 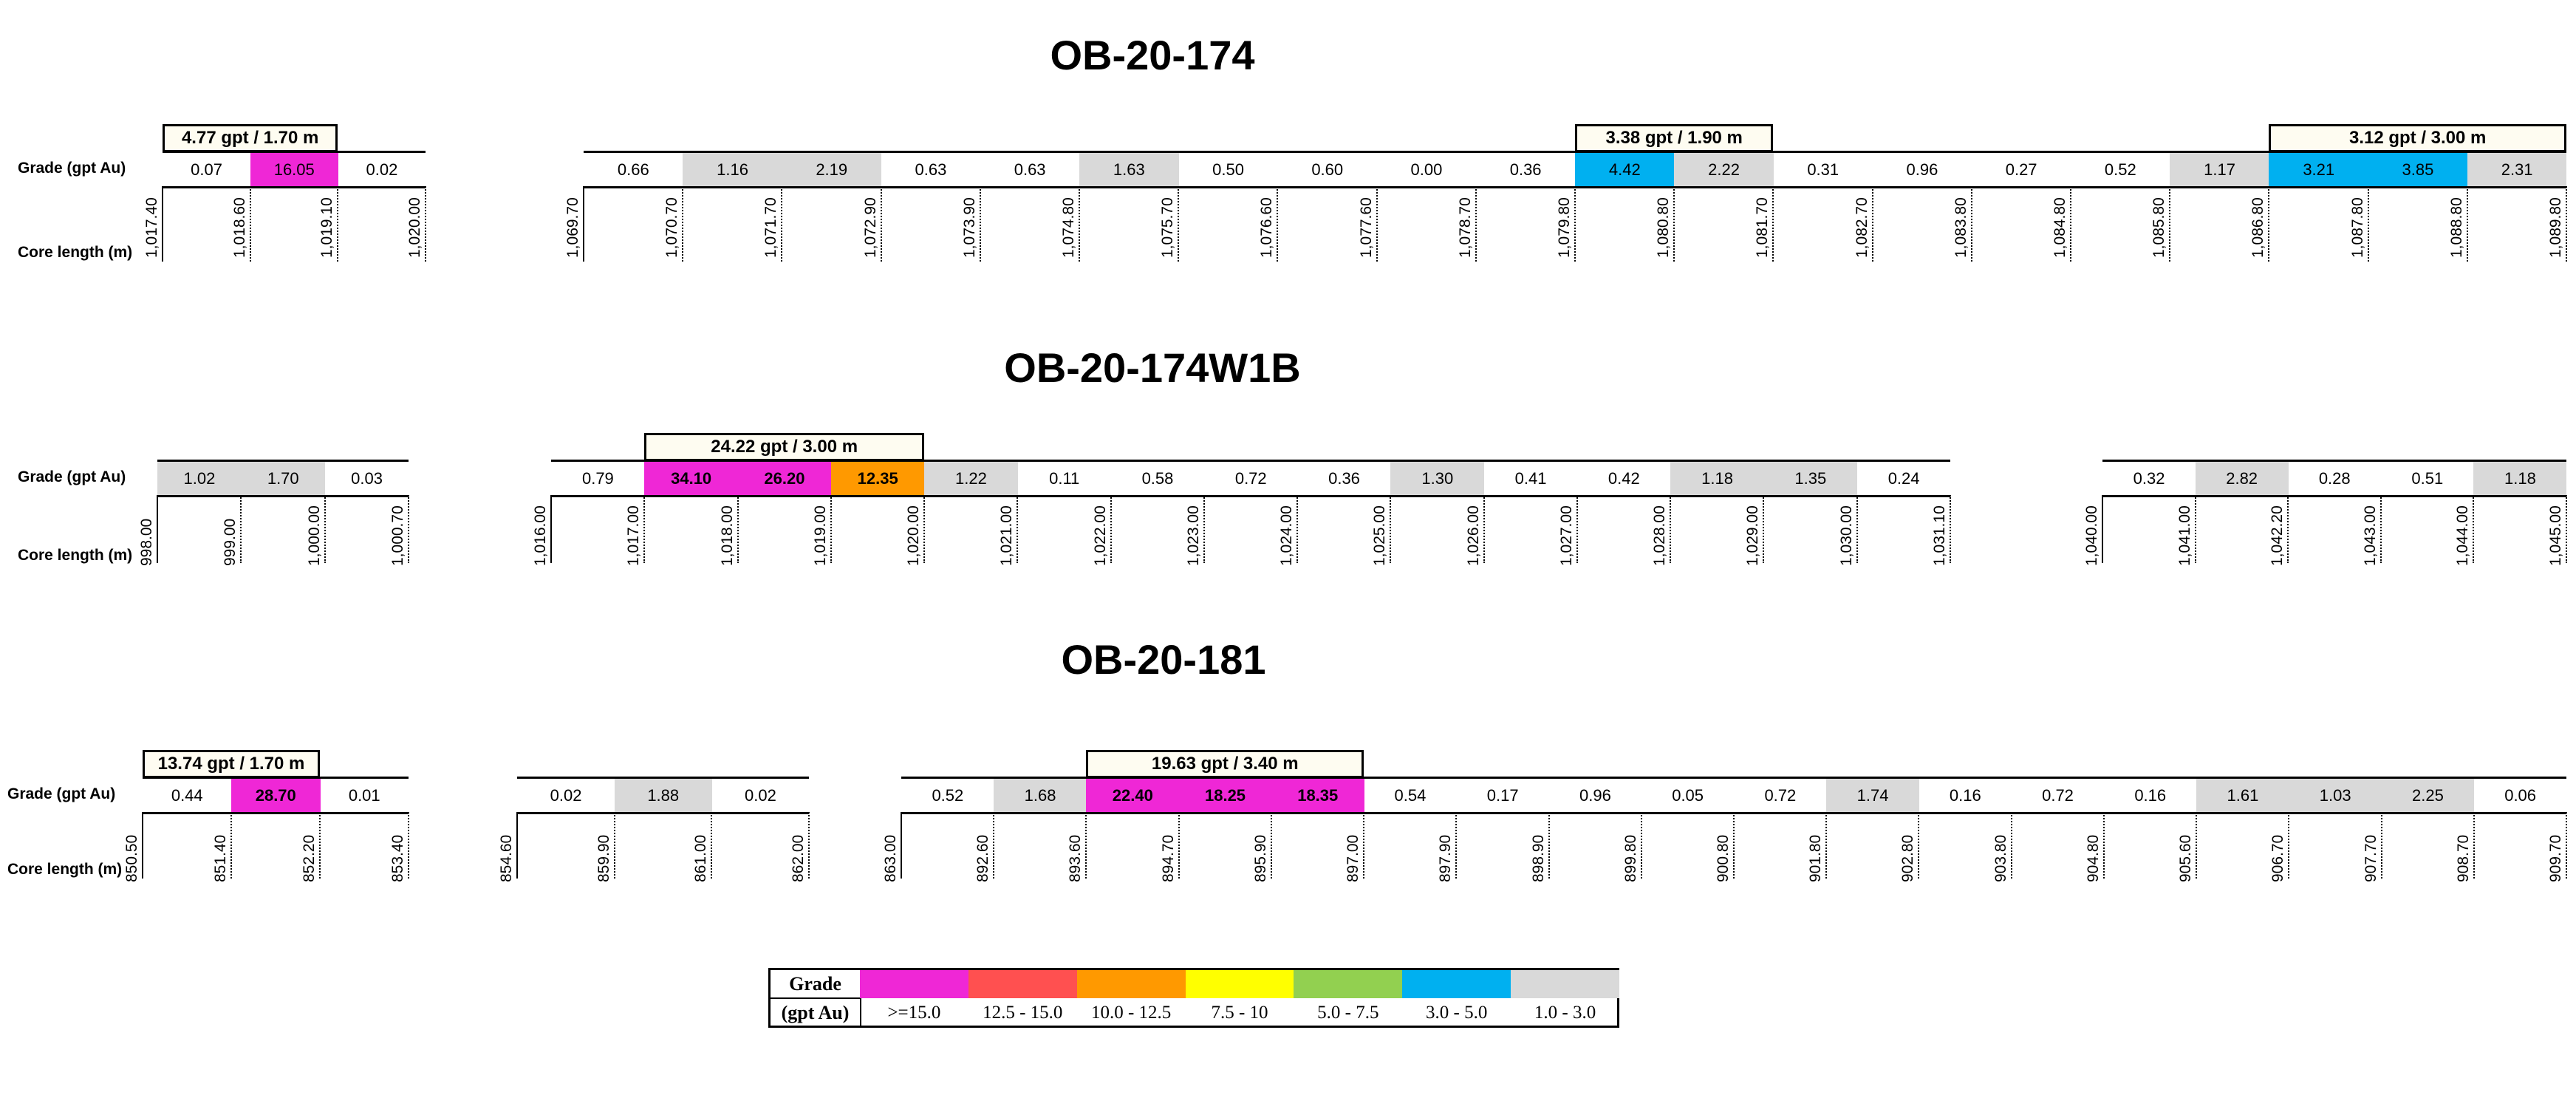 I want to click on depth-label: 1,045.00, so click(x=2555, y=535).